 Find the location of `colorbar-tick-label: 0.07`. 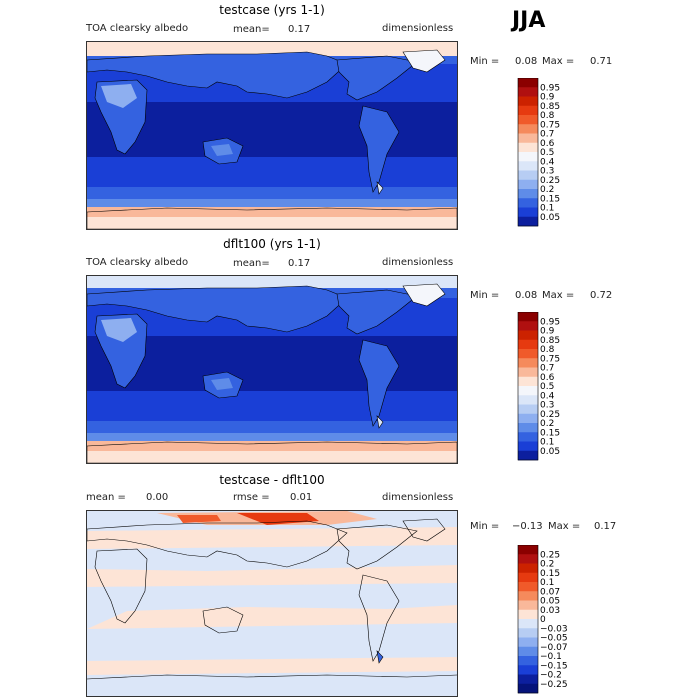

colorbar-tick-label: 0.07 is located at coordinates (550, 592).